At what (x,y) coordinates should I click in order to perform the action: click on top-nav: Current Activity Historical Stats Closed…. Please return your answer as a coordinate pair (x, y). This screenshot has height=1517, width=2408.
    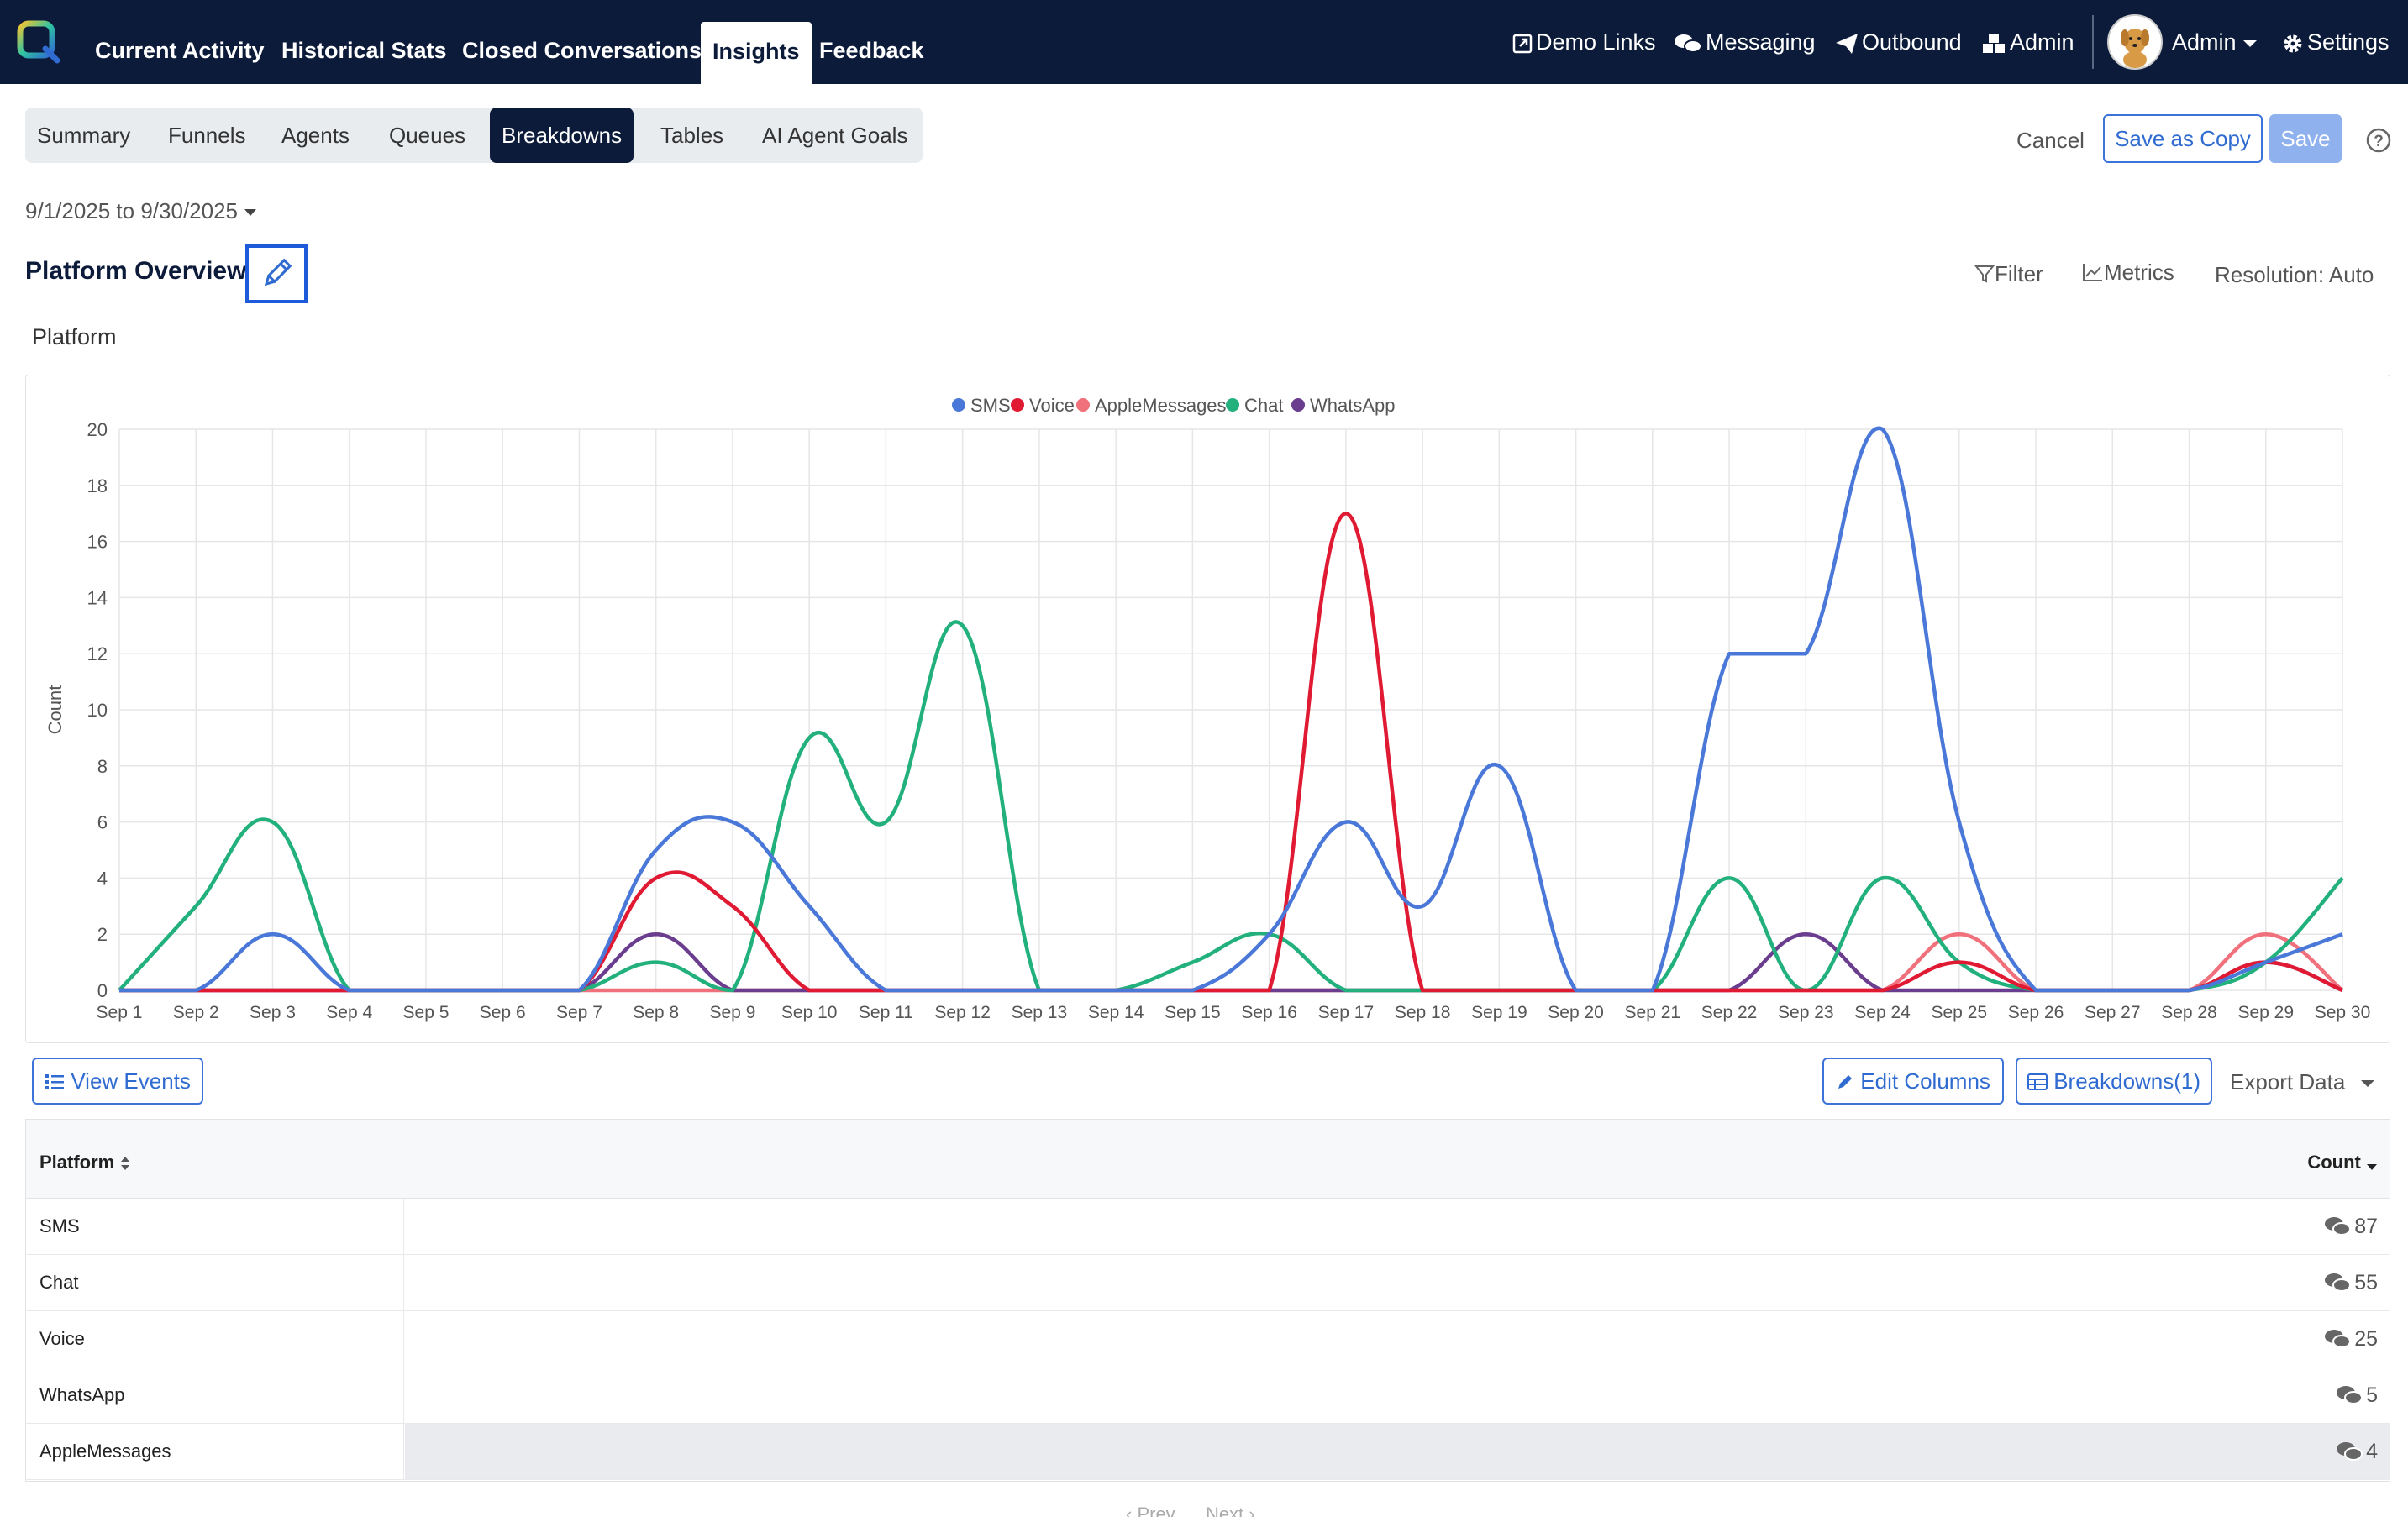
    Looking at the image, I should click on (1204, 42).